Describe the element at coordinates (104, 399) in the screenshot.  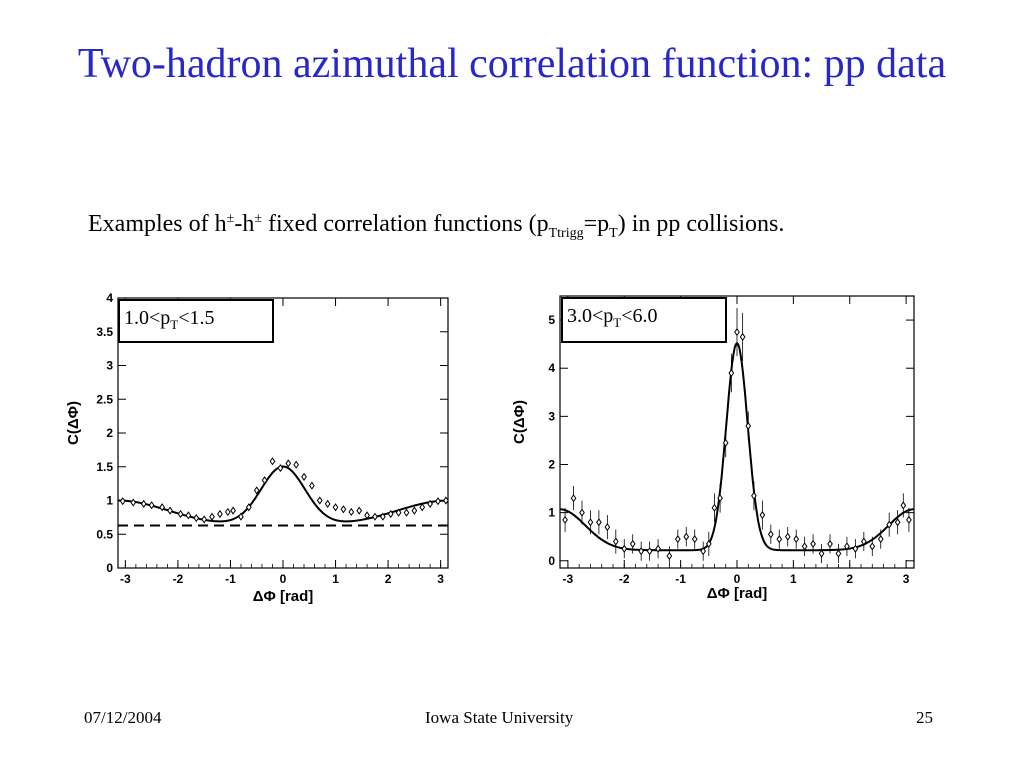
I see `y-tick-label: 2.5` at that location.